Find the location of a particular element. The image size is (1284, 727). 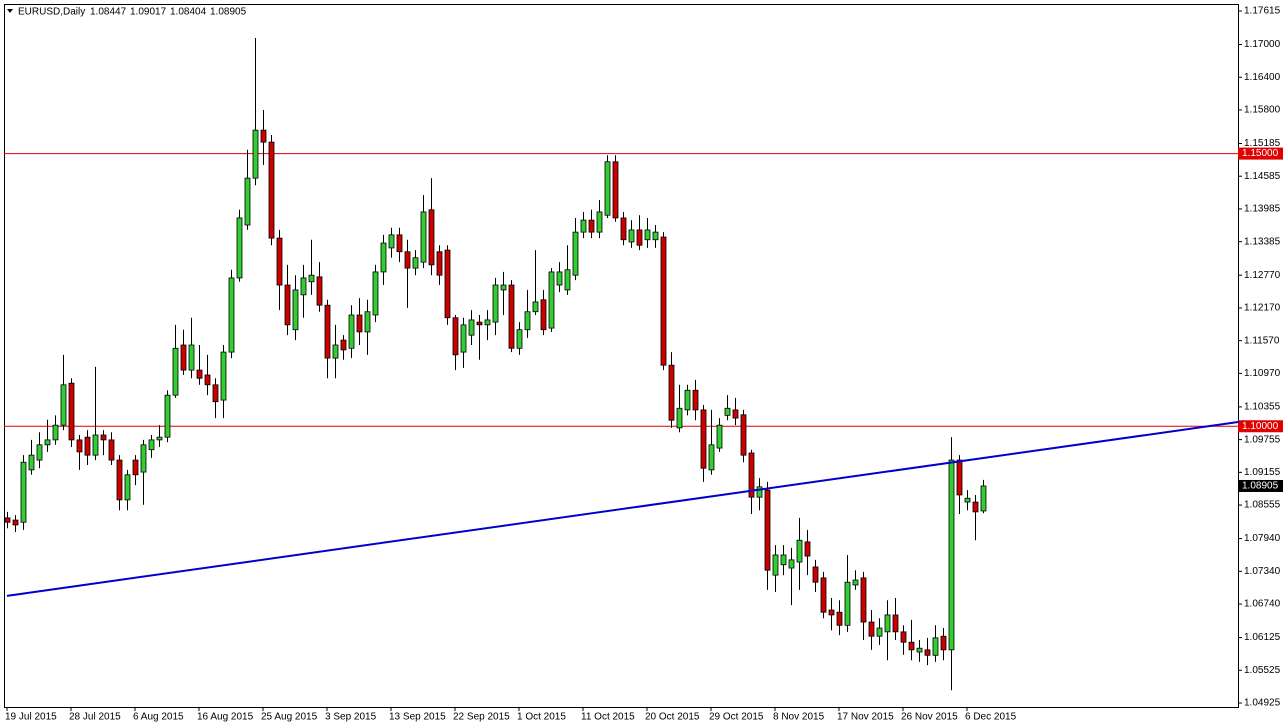

y-tick-label: 1.12770 is located at coordinates (1262, 275).